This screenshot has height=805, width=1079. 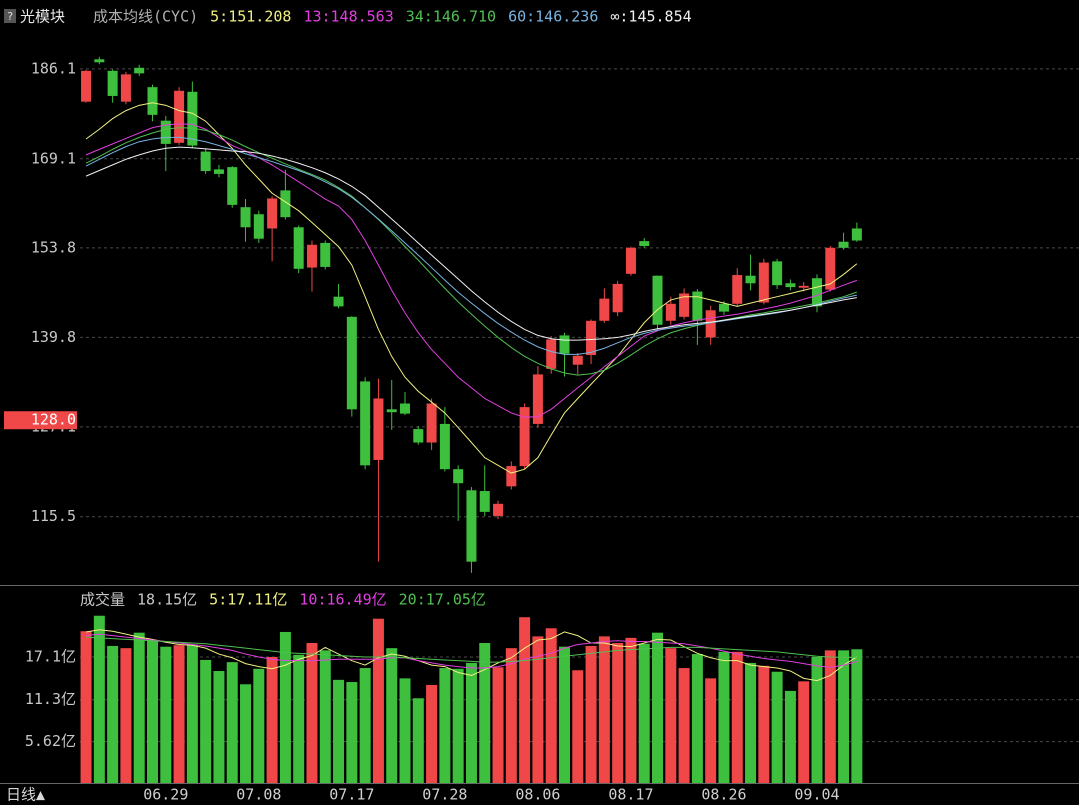 What do you see at coordinates (442, 600) in the screenshot?
I see `legend-entry: 20:17.05亿` at bounding box center [442, 600].